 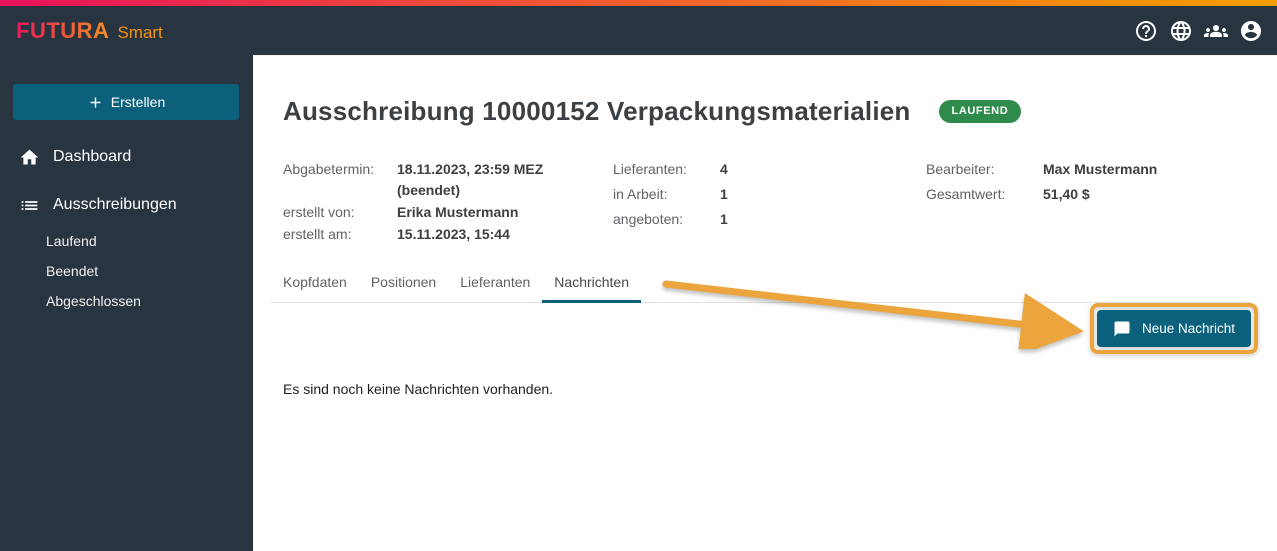 I want to click on info-label: Lieferanten:, so click(x=650, y=169).